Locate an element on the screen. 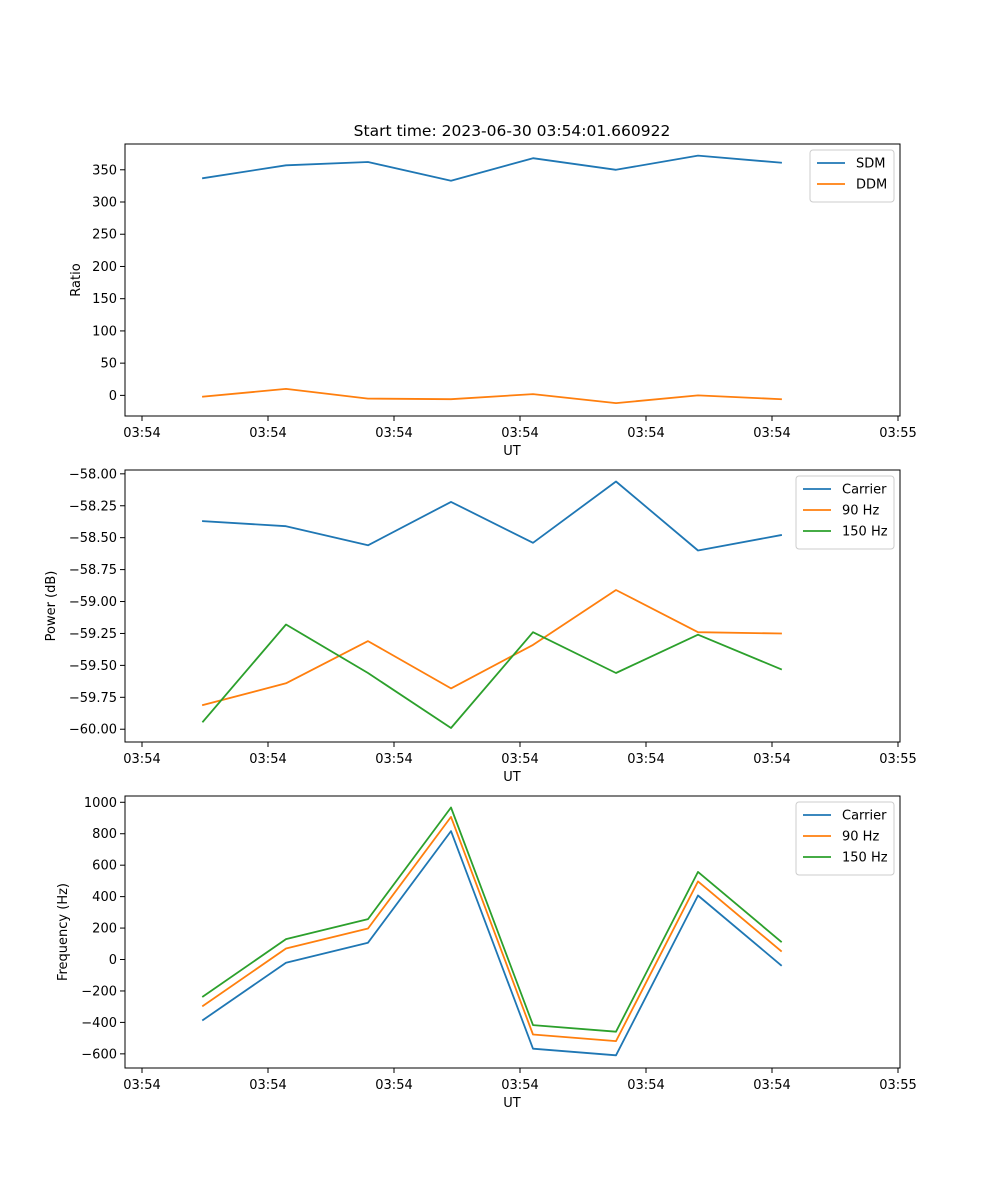 Image resolution: width=1000 pixels, height=1200 pixels. y-tick-label: 400 is located at coordinates (104, 897).